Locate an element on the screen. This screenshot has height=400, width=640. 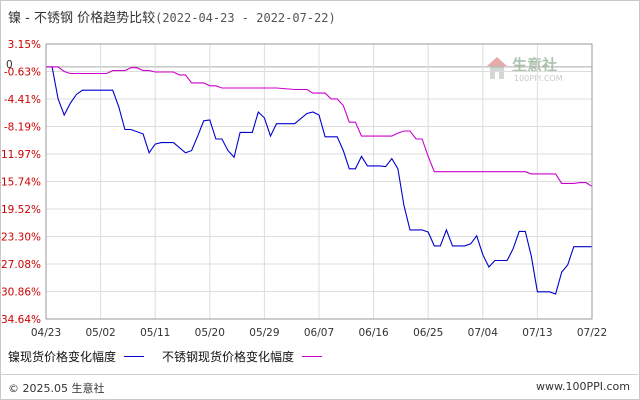
x-tick-label: 06/16 is located at coordinates (373, 333).